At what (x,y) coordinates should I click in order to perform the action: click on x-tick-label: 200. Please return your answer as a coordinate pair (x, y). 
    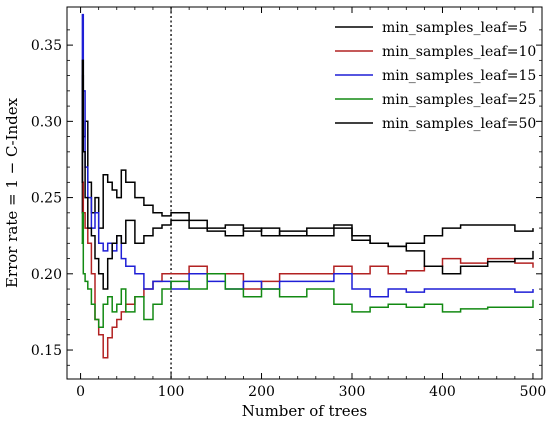
    Looking at the image, I should click on (261, 392).